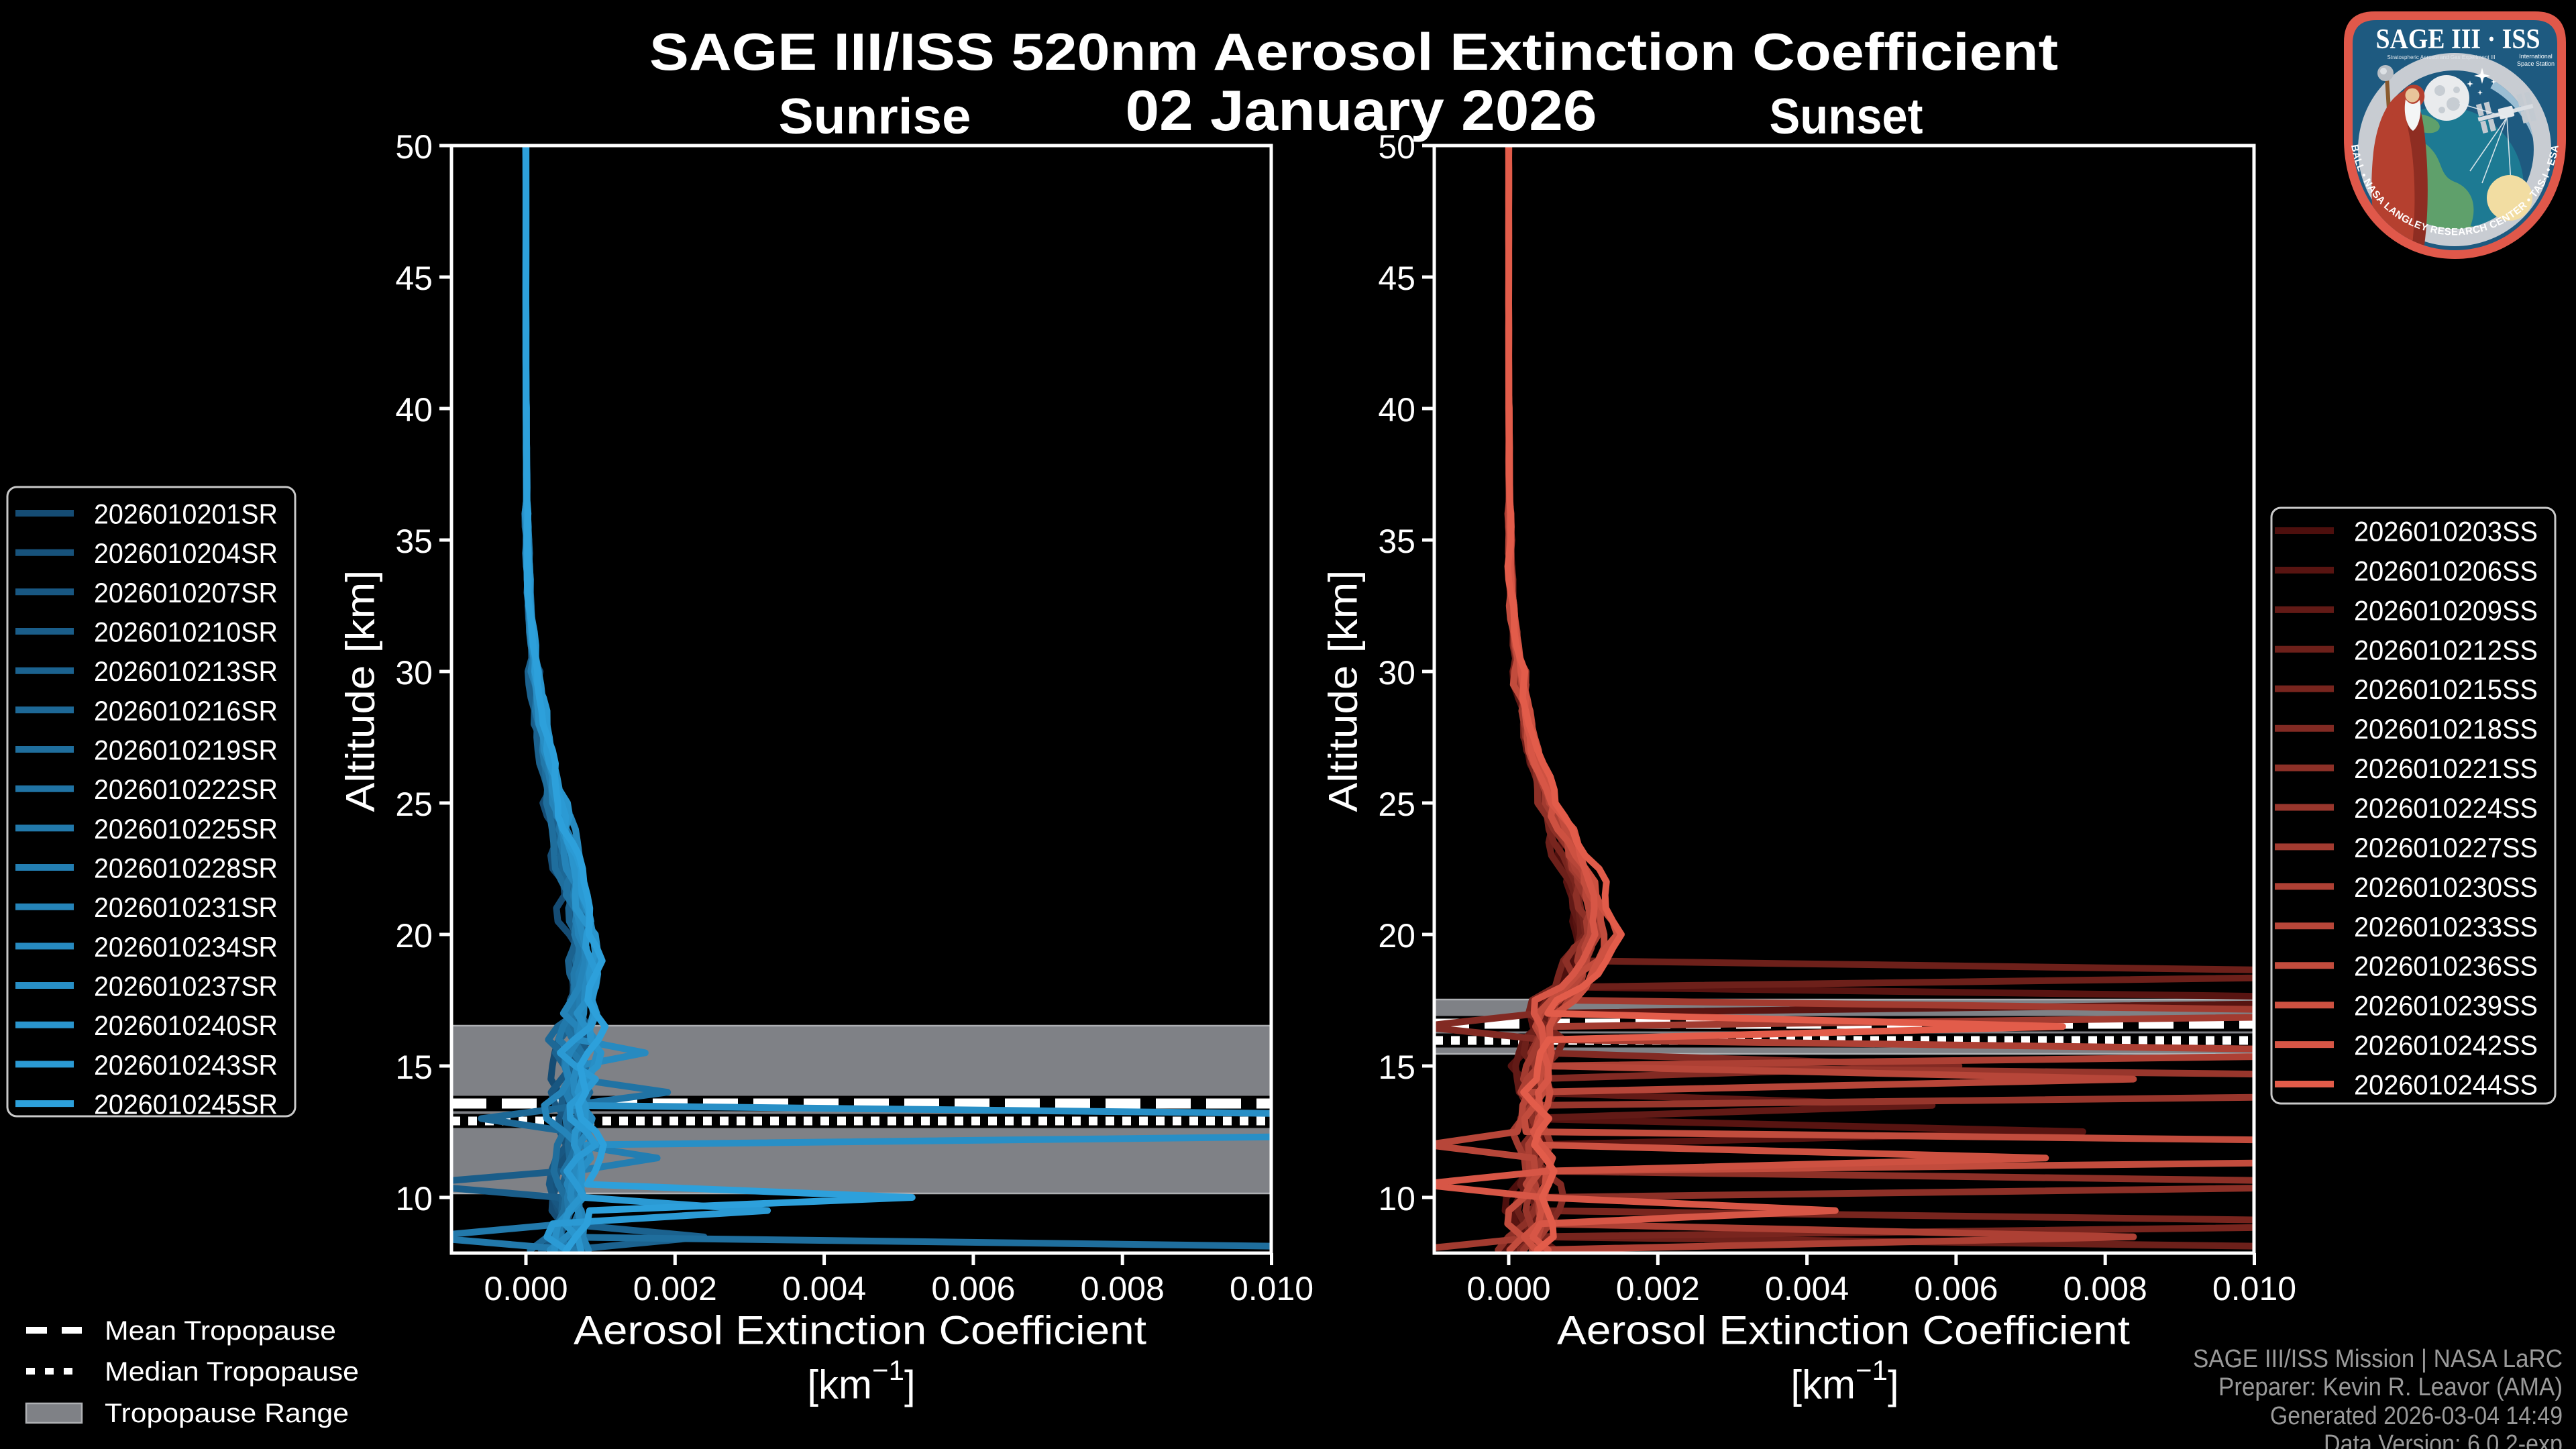  Describe the element at coordinates (2446, 729) in the screenshot. I see `svg-text: 2026010218SS` at that location.